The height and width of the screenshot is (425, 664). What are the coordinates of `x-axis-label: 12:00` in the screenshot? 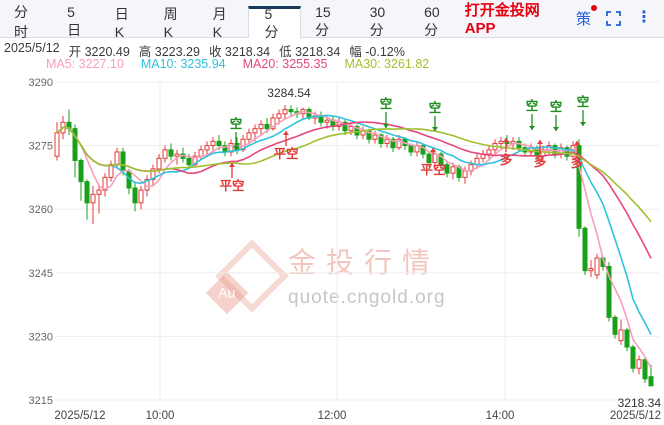 It's located at (332, 416).